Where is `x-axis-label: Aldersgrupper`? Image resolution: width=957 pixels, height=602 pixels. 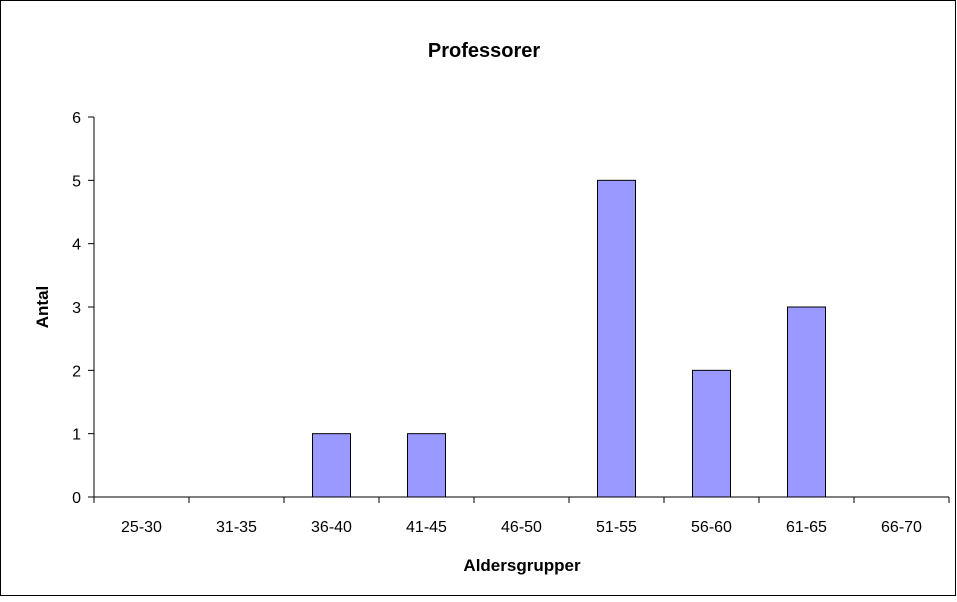
x-axis-label: Aldersgrupper is located at coordinates (522, 565).